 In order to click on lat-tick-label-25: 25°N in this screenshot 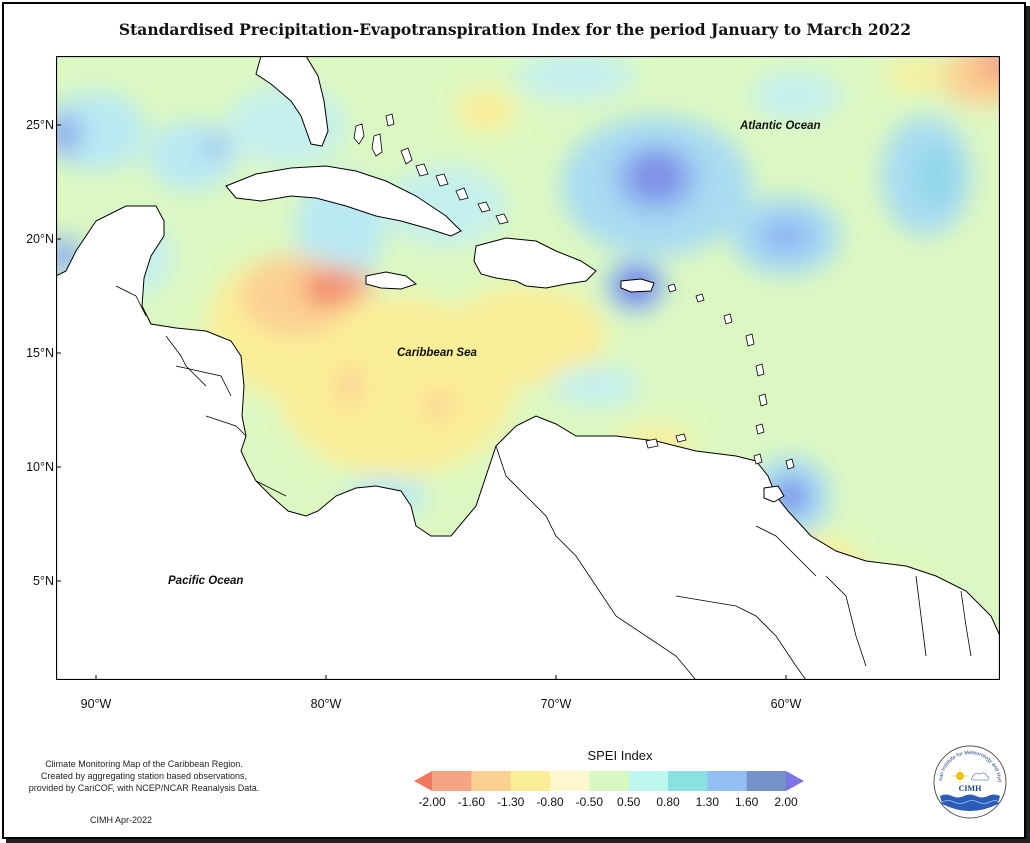, I will do `click(40, 125)`.